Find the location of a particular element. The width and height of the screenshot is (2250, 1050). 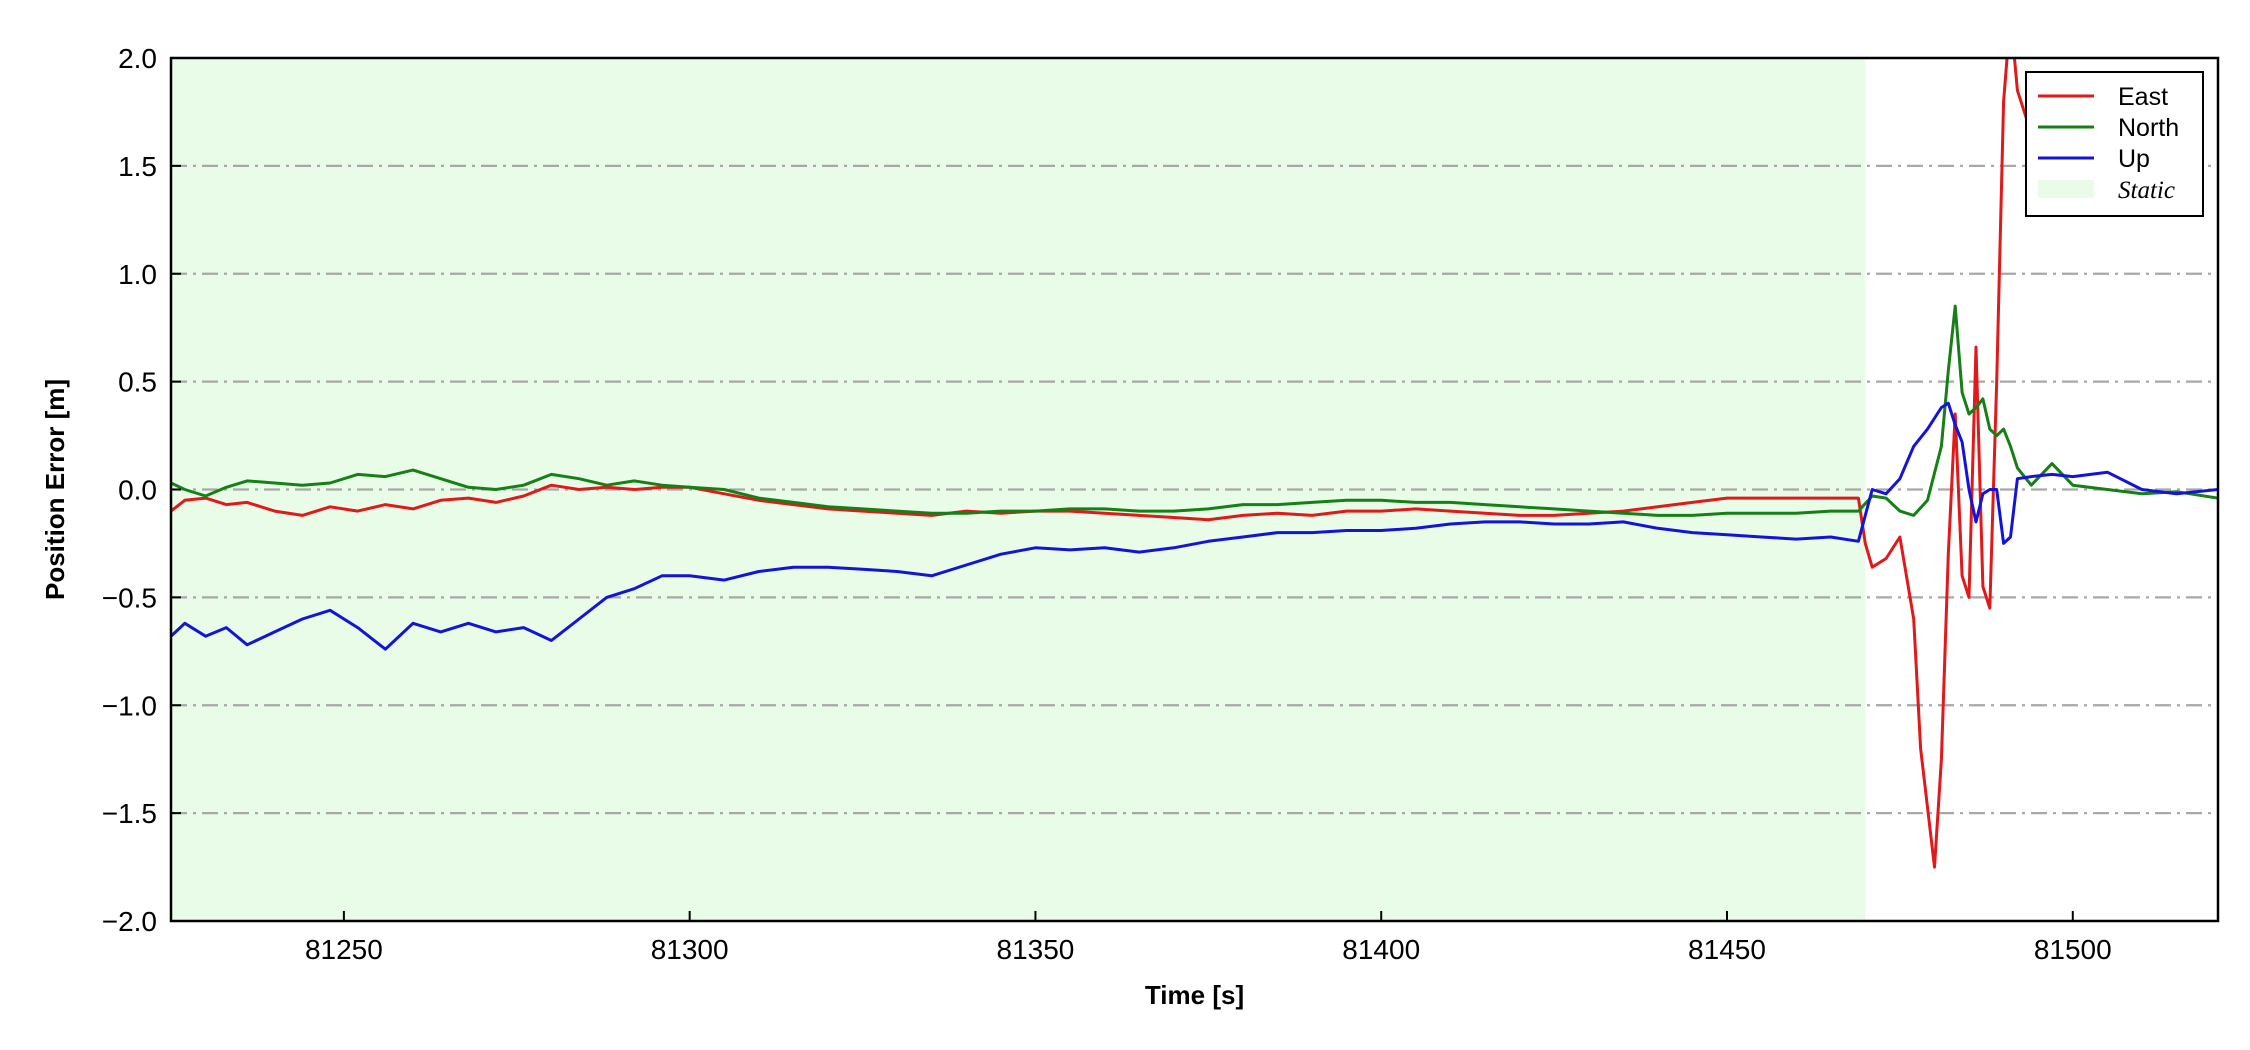

y-tick-label: −1.0 is located at coordinates (129, 705).